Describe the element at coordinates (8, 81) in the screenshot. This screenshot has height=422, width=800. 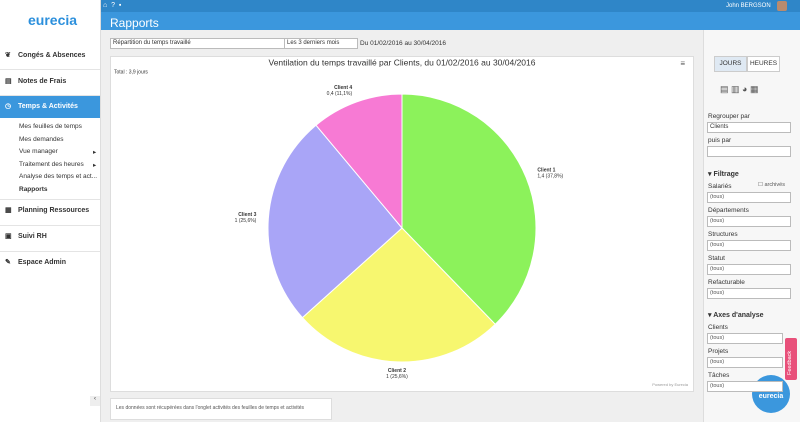
I see `nav-icon: ▤` at that location.